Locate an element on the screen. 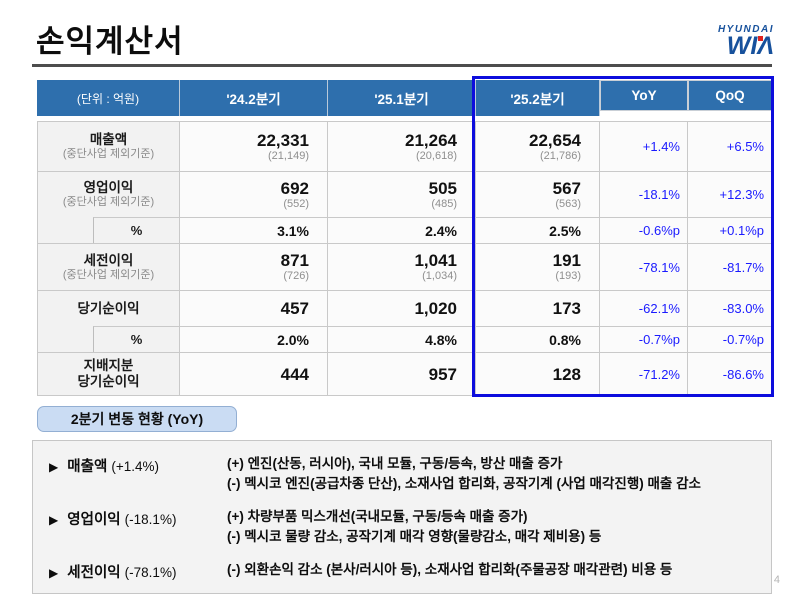 The height and width of the screenshot is (600, 800). col-header-25q1: '25.1분기 is located at coordinates (402, 98).